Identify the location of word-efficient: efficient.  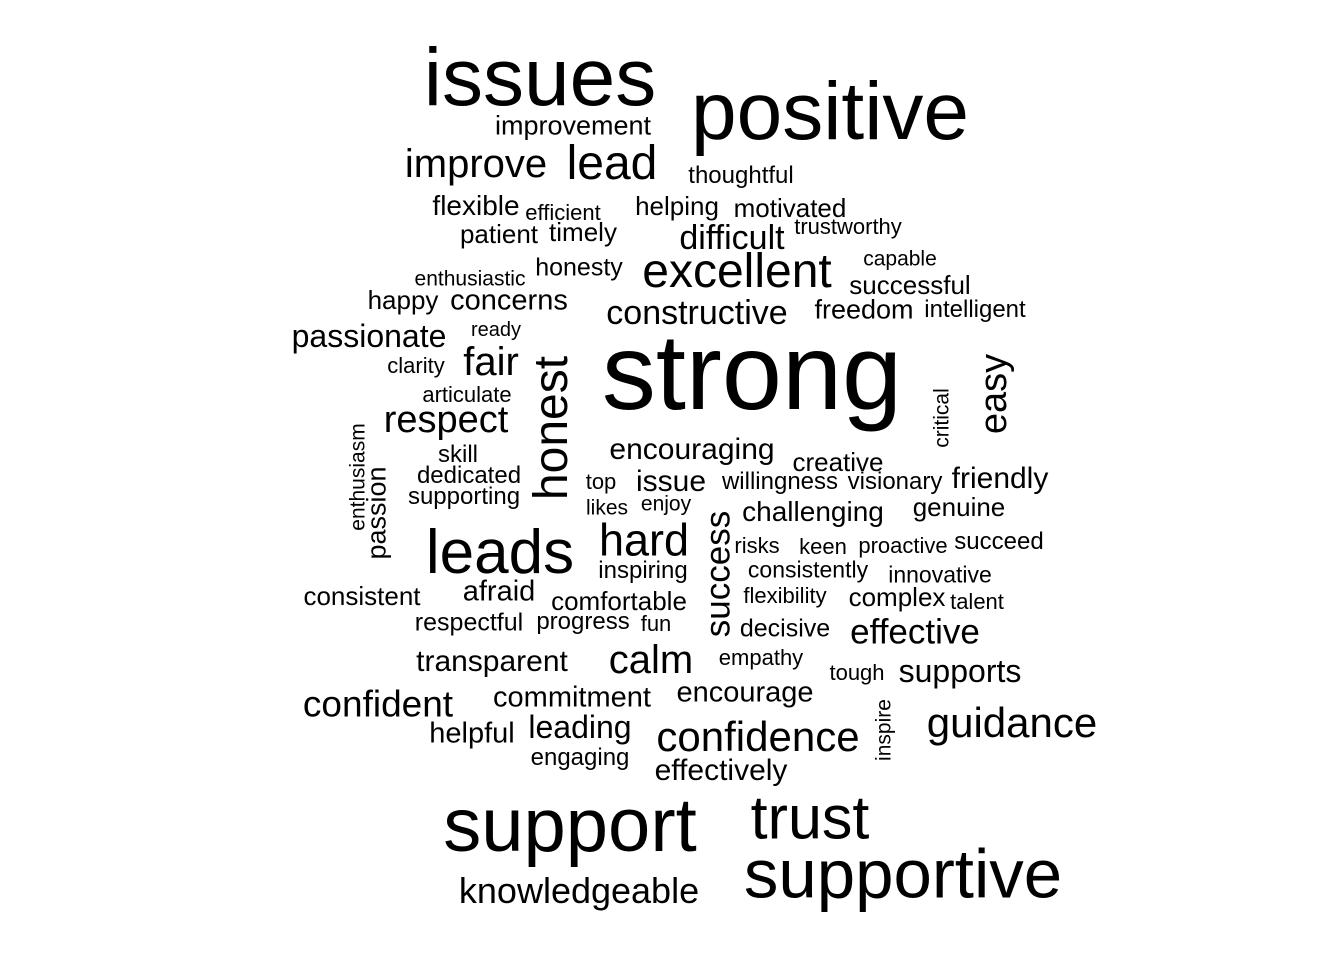
(563, 212).